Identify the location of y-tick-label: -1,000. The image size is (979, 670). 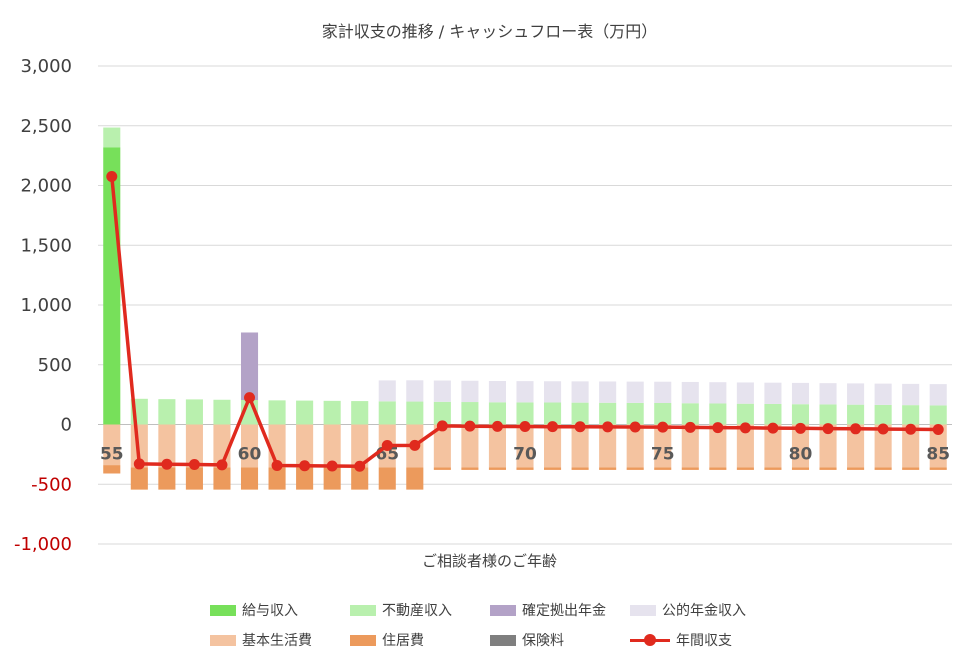
(43, 544).